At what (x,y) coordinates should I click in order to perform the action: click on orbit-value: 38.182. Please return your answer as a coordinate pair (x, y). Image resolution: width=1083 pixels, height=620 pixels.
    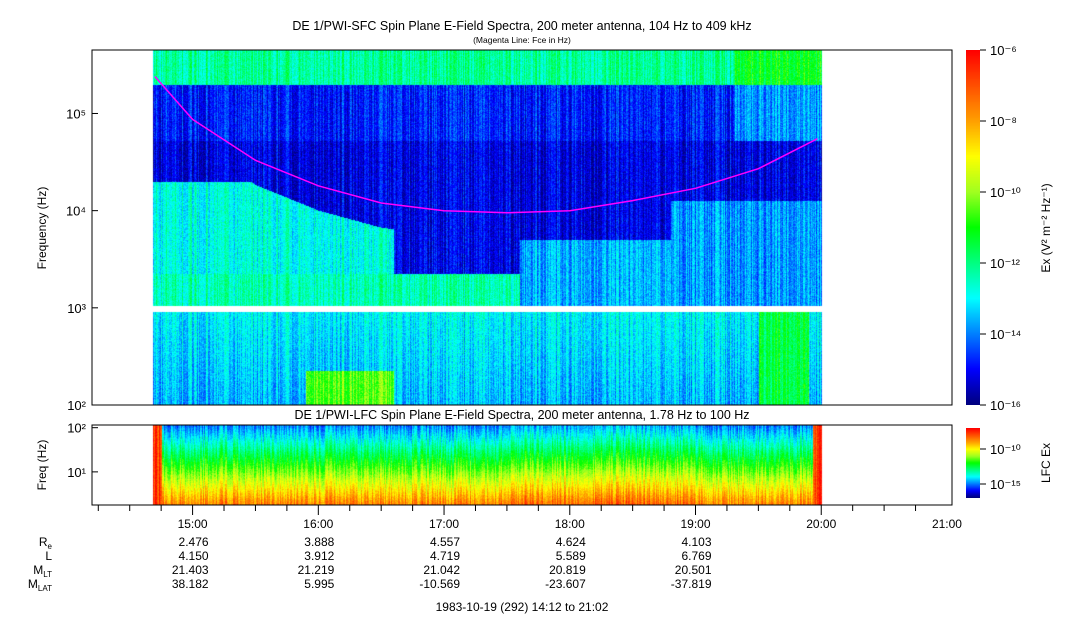
    Looking at the image, I should click on (190, 584).